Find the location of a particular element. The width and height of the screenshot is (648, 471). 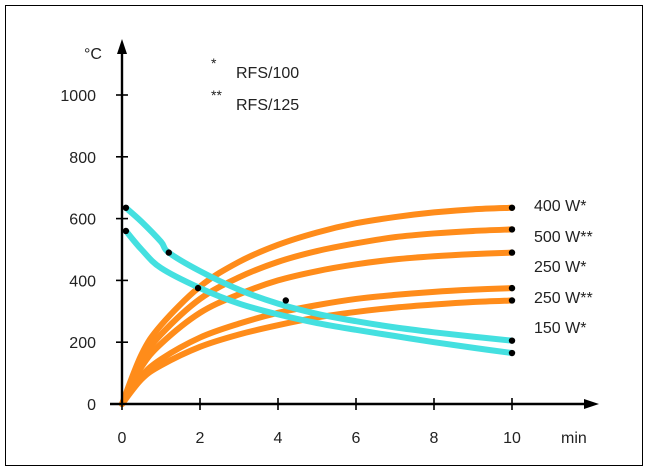

x-tick-label-2: 2 is located at coordinates (200, 438).